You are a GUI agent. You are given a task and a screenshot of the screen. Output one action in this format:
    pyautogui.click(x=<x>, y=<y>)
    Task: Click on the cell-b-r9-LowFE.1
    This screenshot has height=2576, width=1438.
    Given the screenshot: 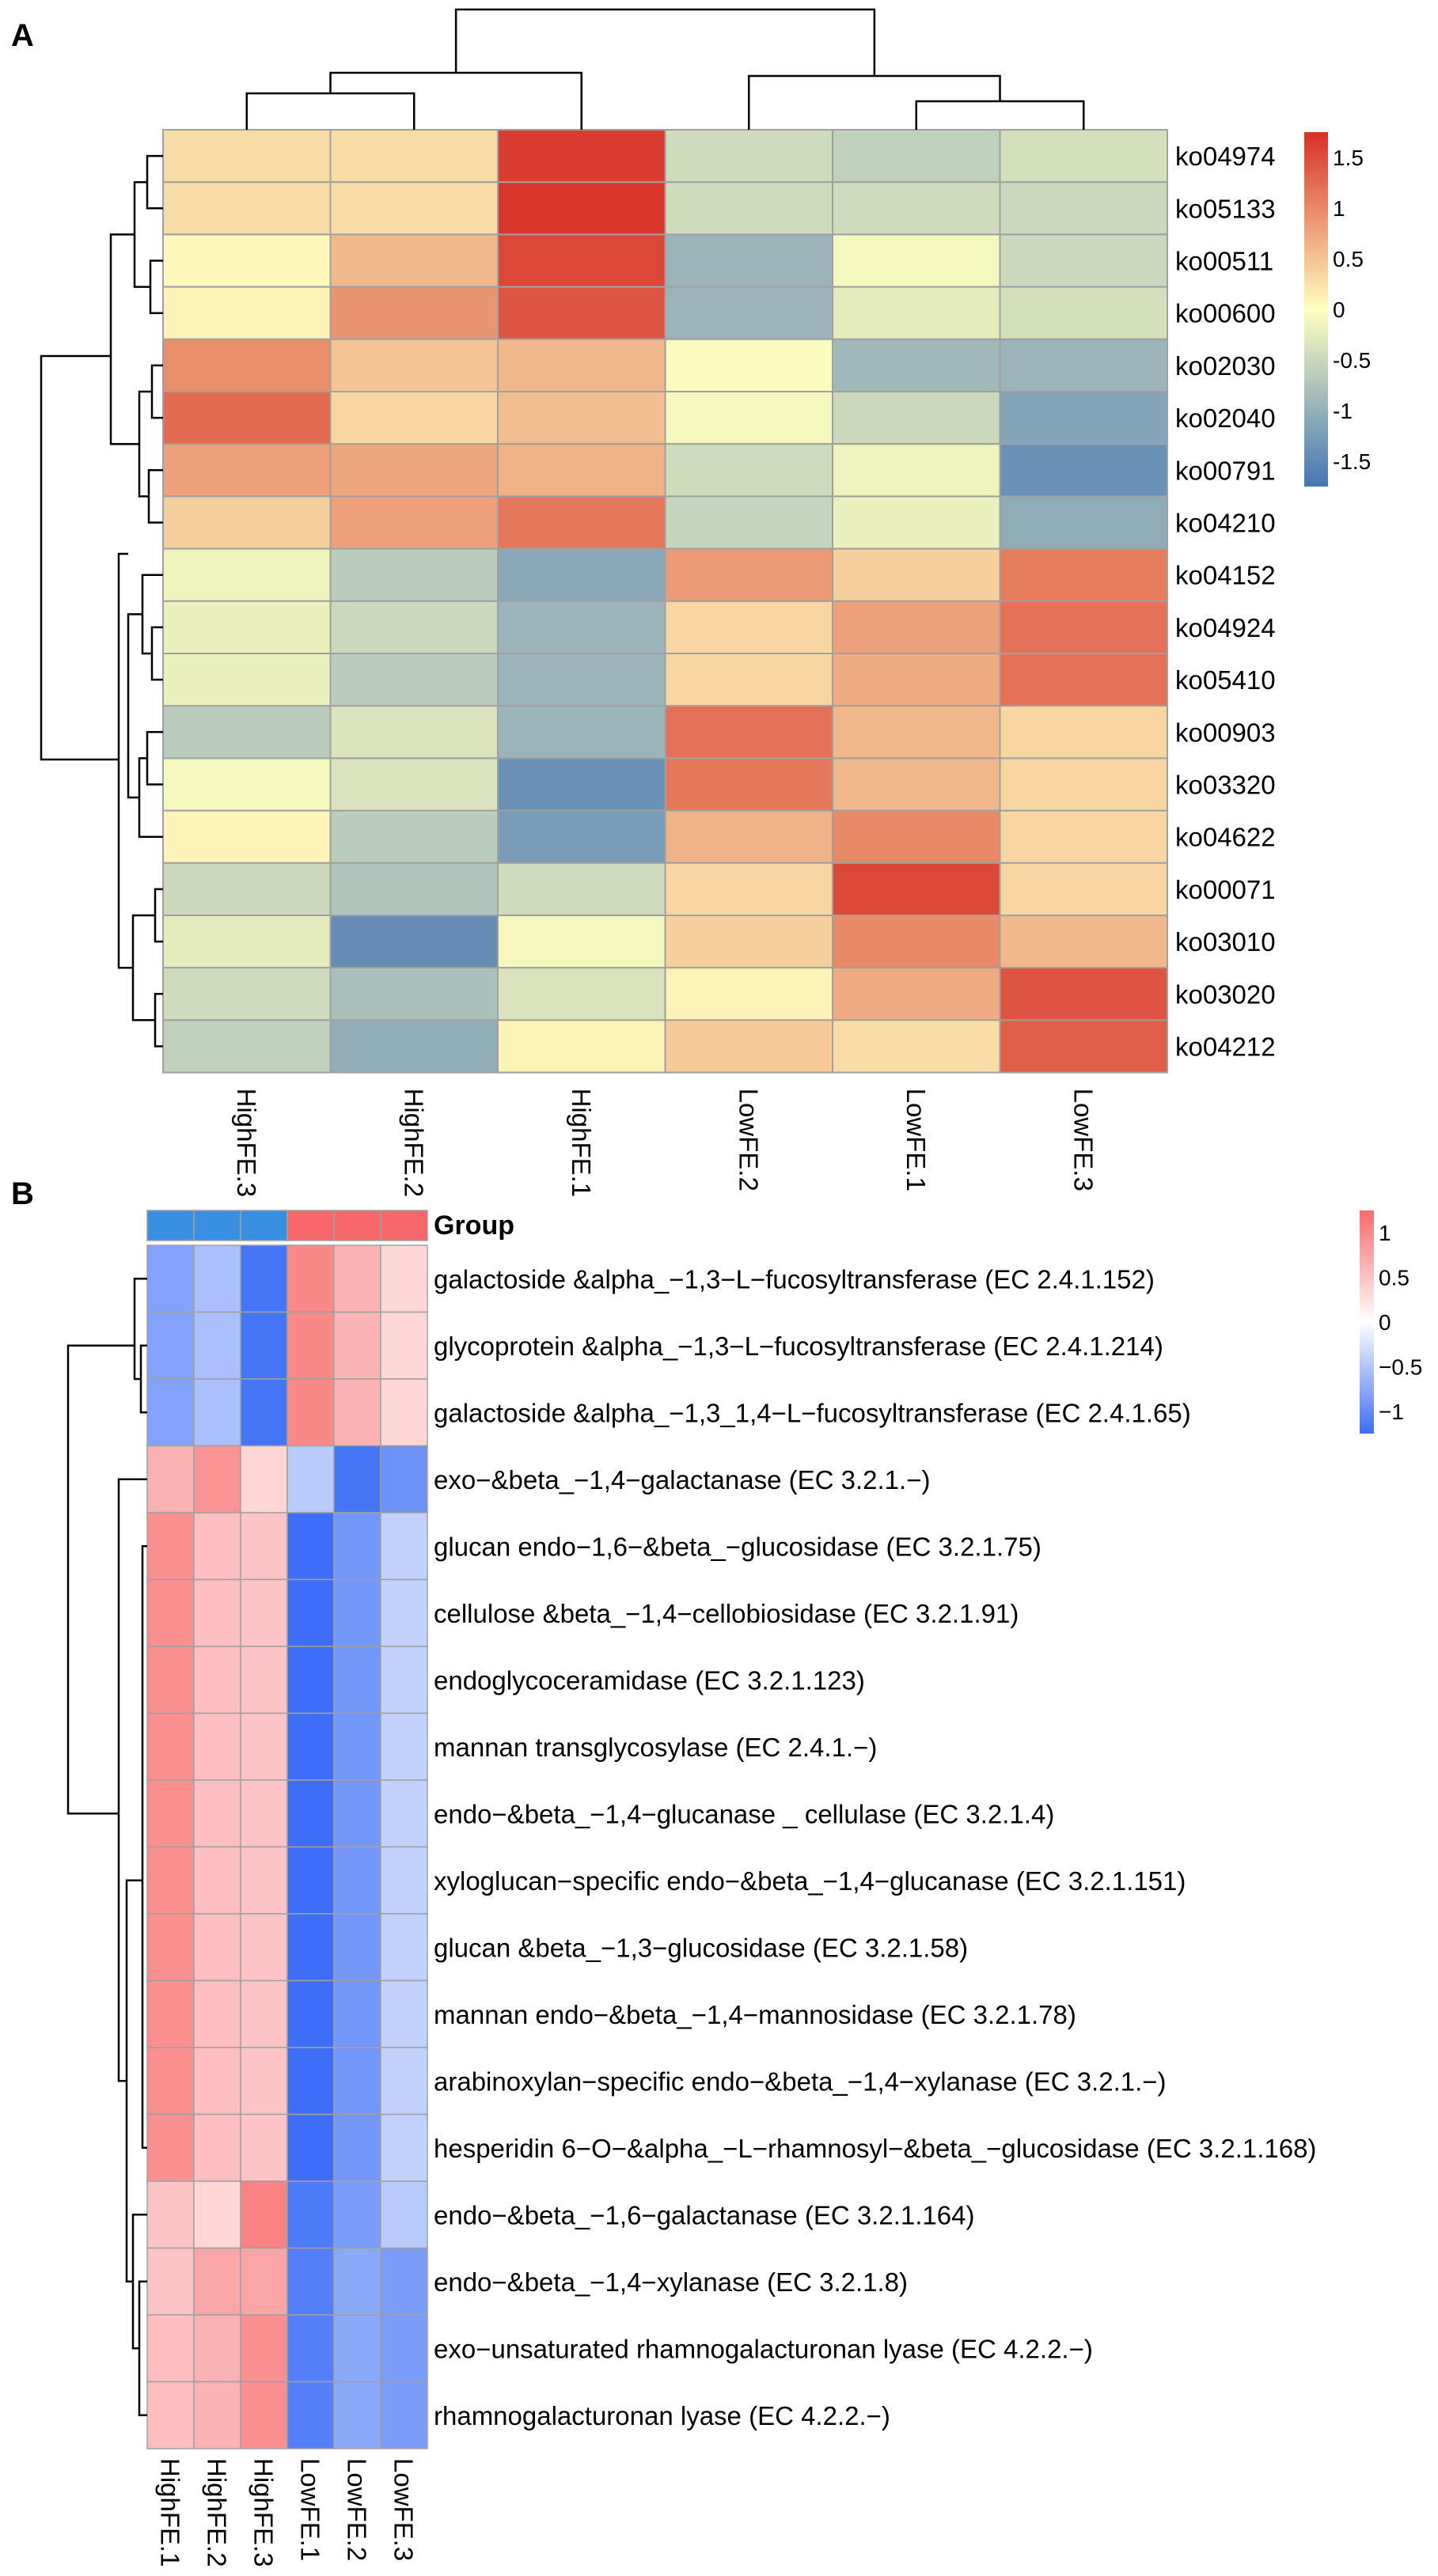 What is the action you would take?
    pyautogui.click(x=310, y=1880)
    